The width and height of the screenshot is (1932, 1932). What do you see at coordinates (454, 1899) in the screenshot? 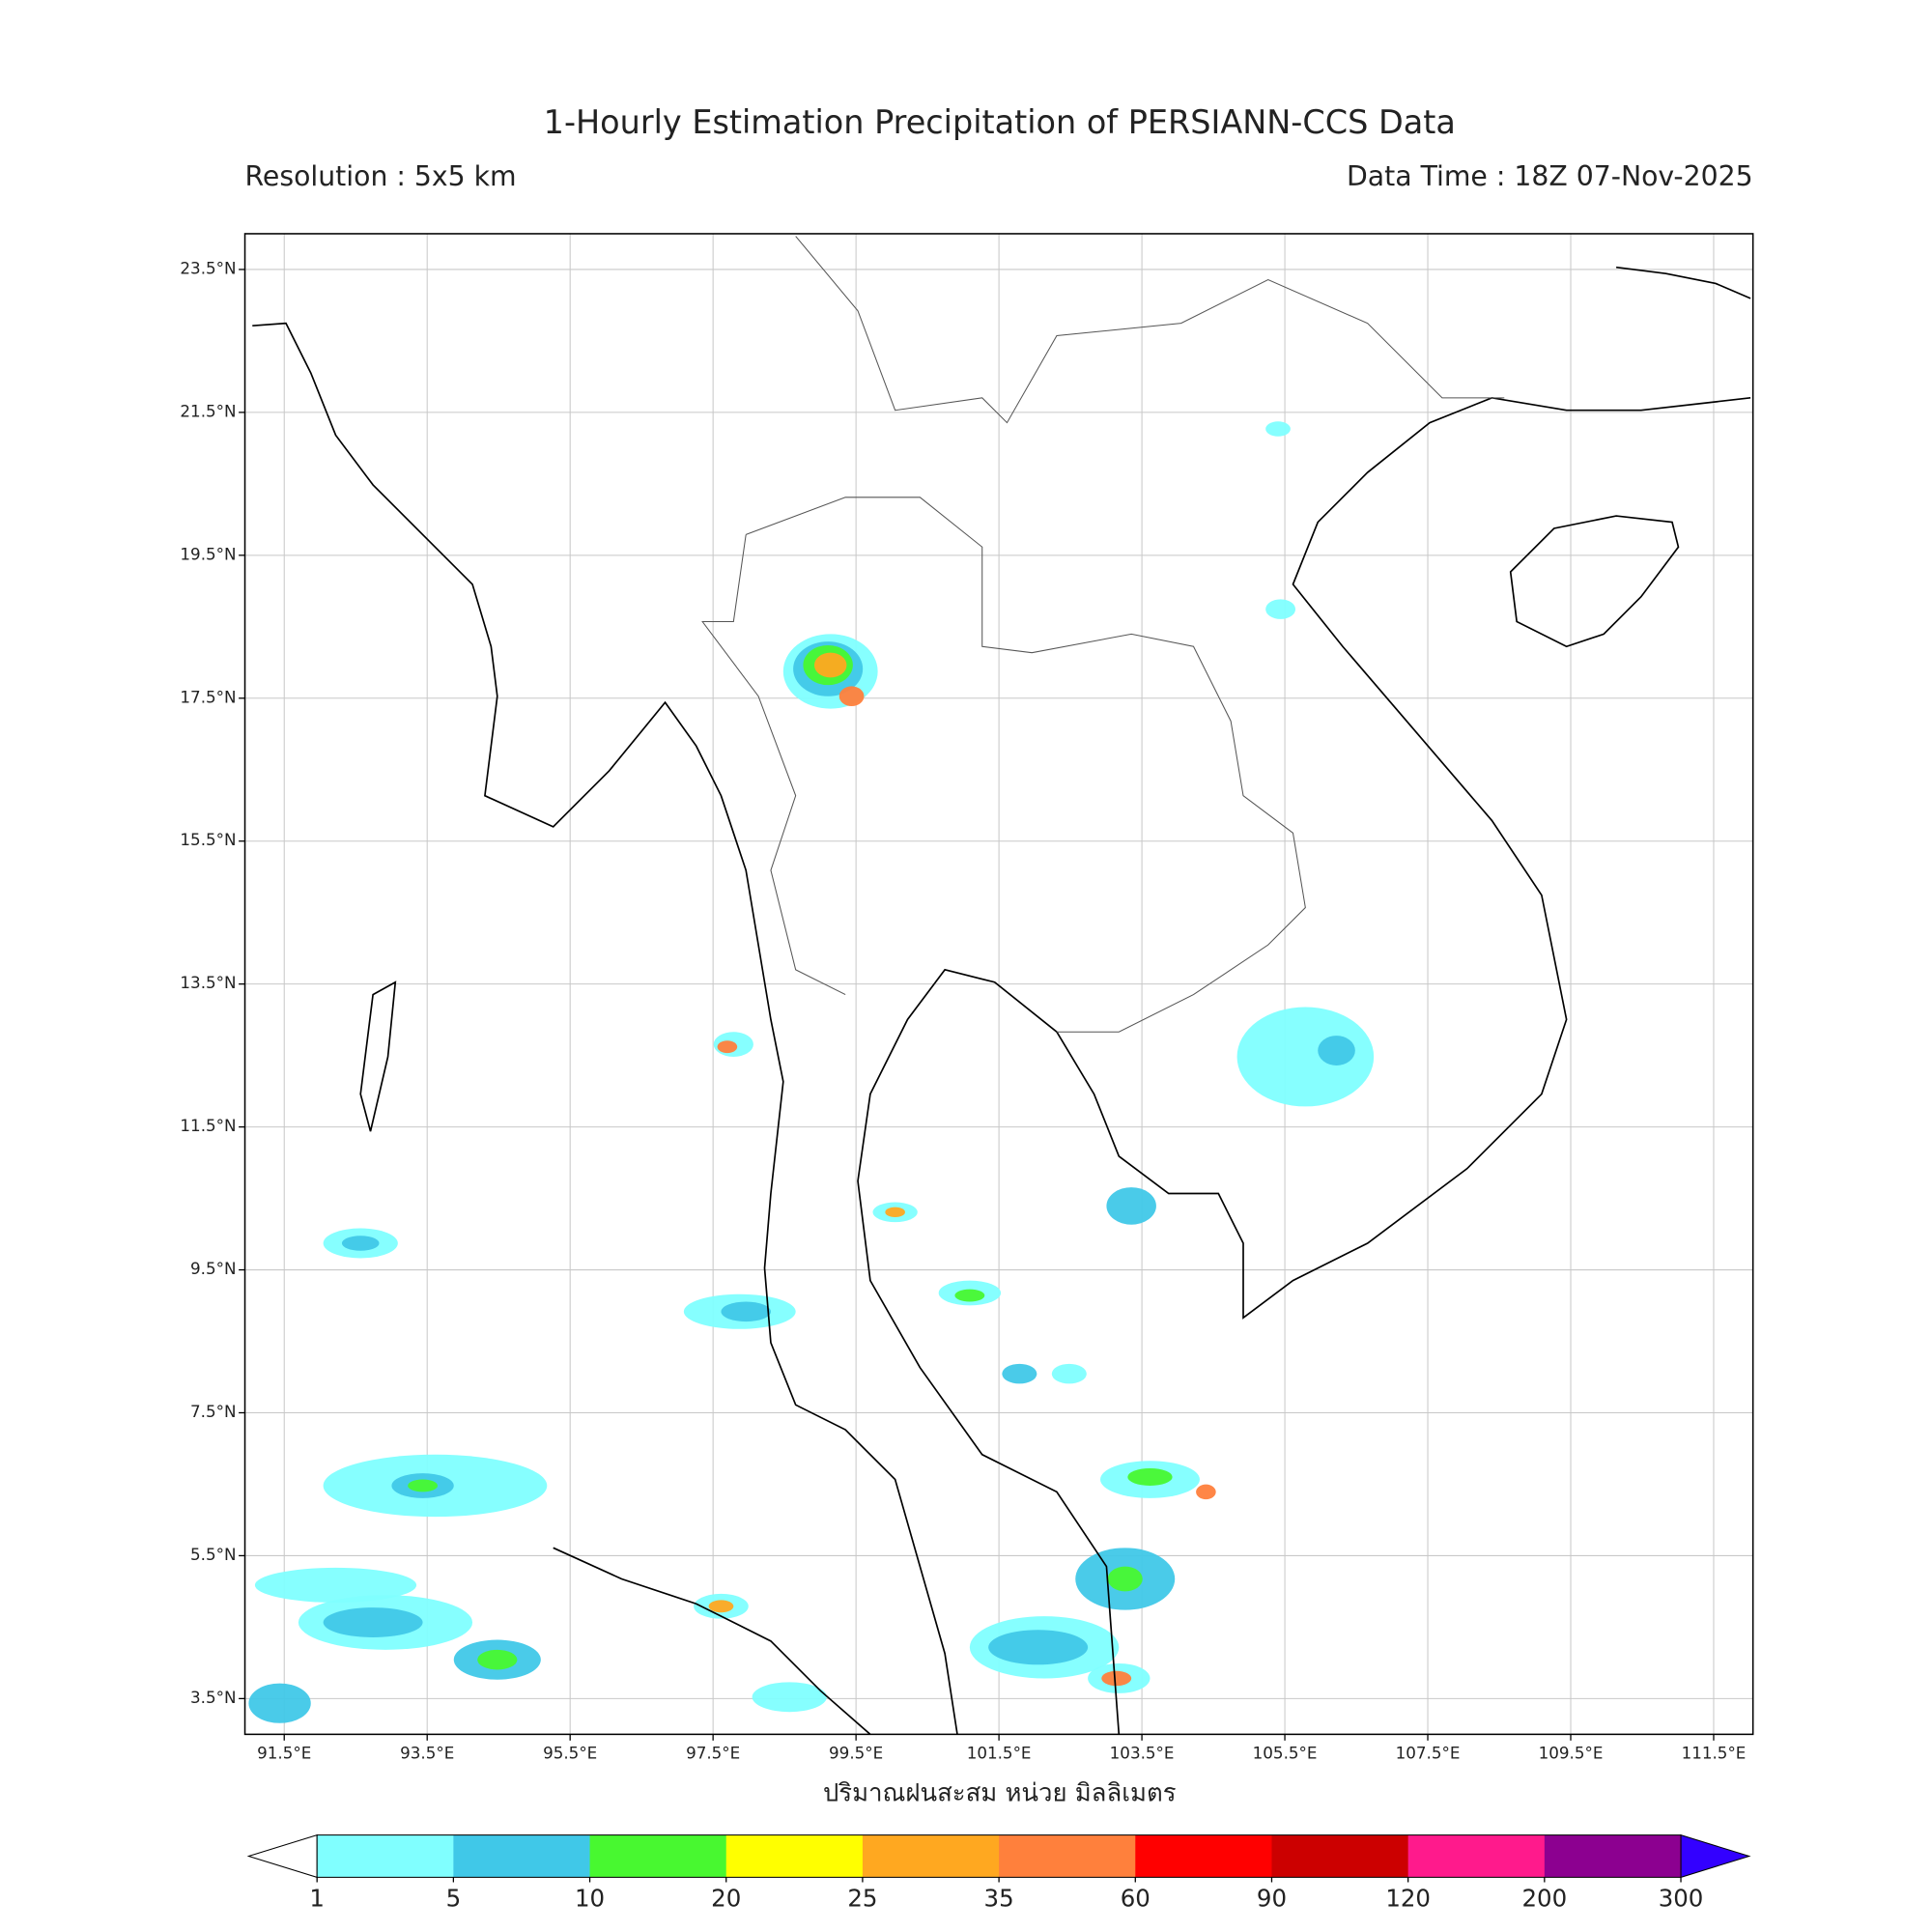
I see `colorbar-tick-label: 5` at bounding box center [454, 1899].